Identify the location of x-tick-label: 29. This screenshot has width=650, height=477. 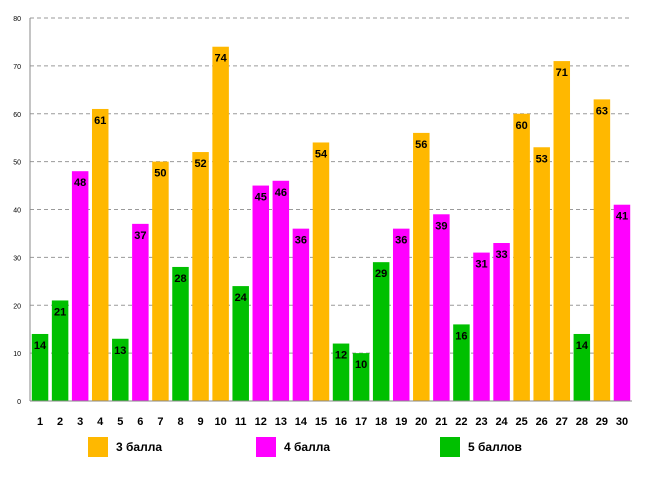
(602, 422).